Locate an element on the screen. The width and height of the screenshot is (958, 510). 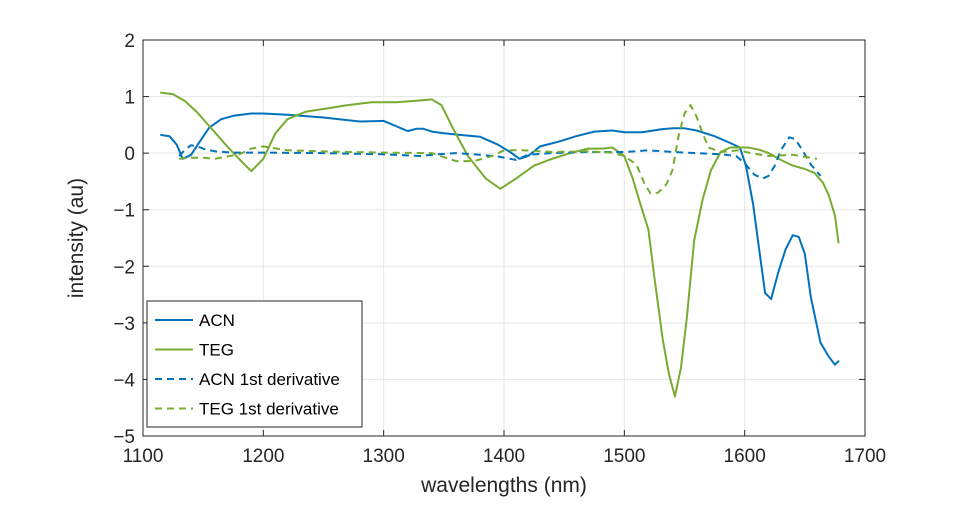
y-tick-label: 1 is located at coordinates (129, 98).